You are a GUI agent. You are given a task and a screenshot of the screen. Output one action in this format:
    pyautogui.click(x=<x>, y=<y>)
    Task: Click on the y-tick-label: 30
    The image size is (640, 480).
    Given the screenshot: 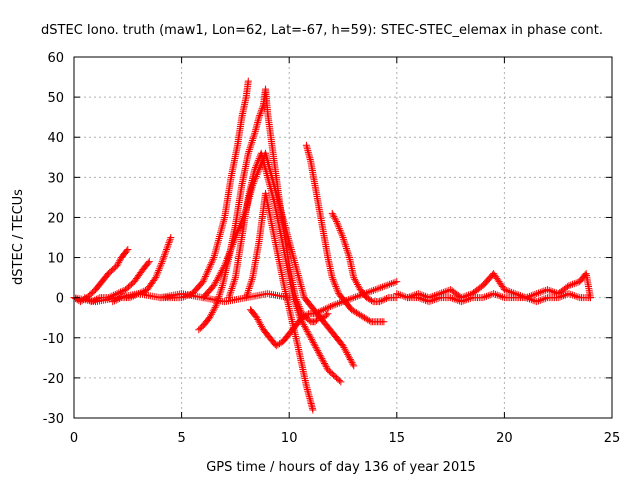 What is the action you would take?
    pyautogui.click(x=55, y=178)
    